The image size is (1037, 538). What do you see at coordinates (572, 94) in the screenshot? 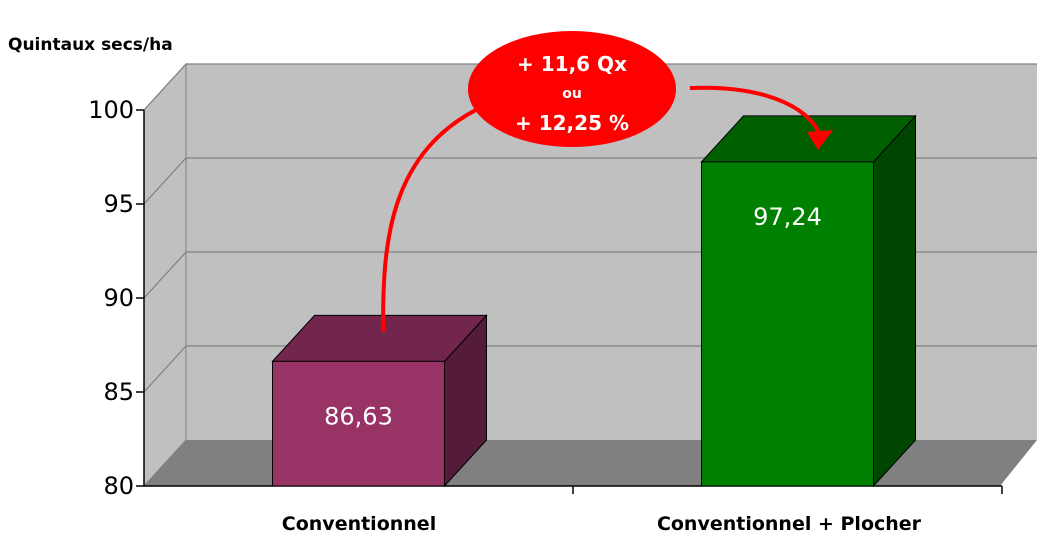
I see `annotation-line-2: ou` at bounding box center [572, 94].